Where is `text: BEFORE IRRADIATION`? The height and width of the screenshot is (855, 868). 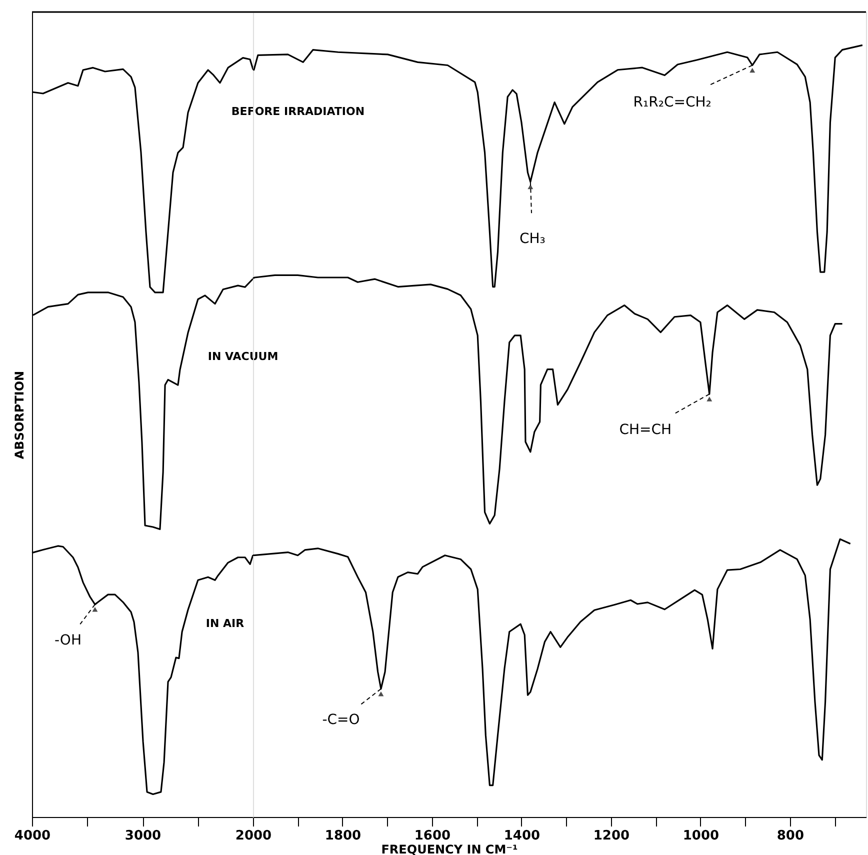
text: BEFORE IRRADIATION is located at coordinates (298, 111).